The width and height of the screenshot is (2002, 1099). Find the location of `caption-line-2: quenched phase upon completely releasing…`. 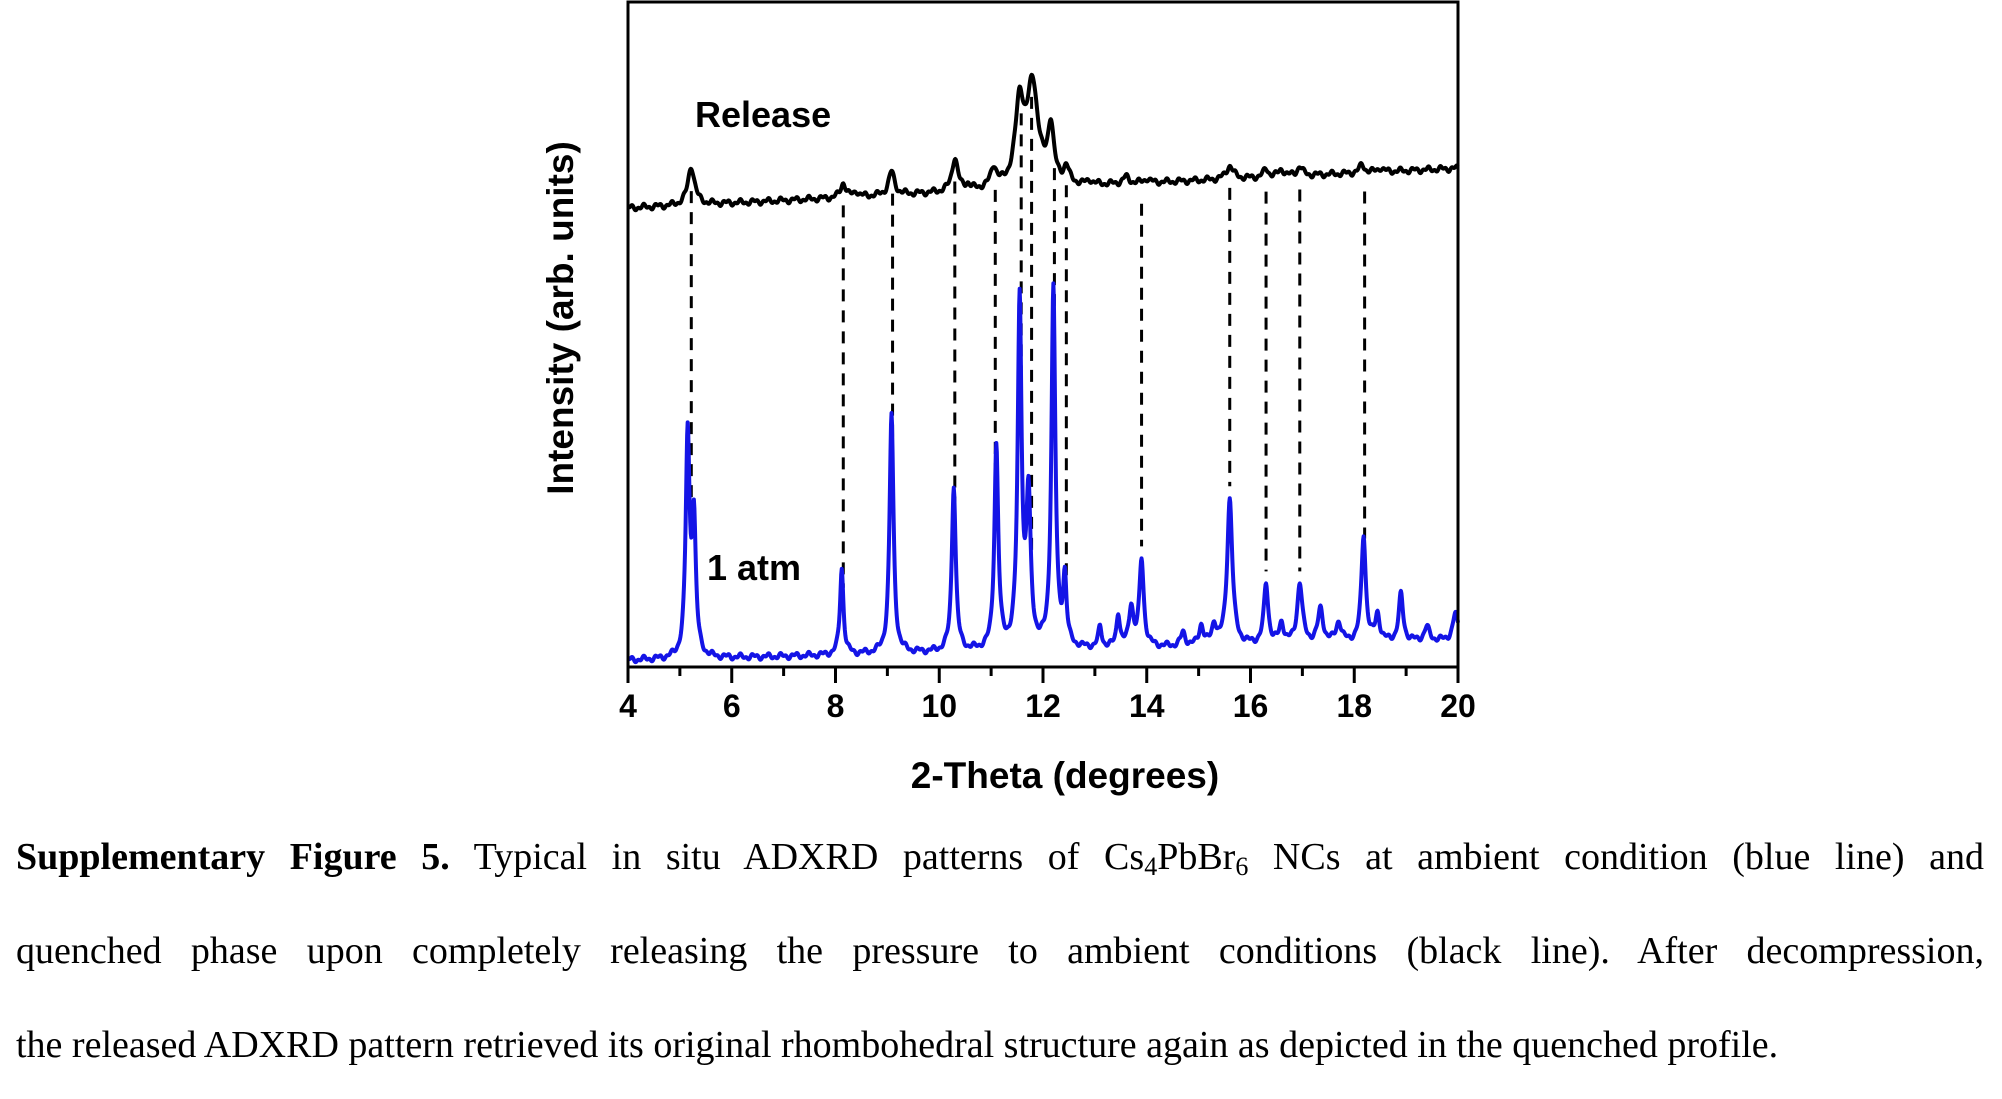

caption-line-2: quenched phase upon completely releasing… is located at coordinates (1000, 951).